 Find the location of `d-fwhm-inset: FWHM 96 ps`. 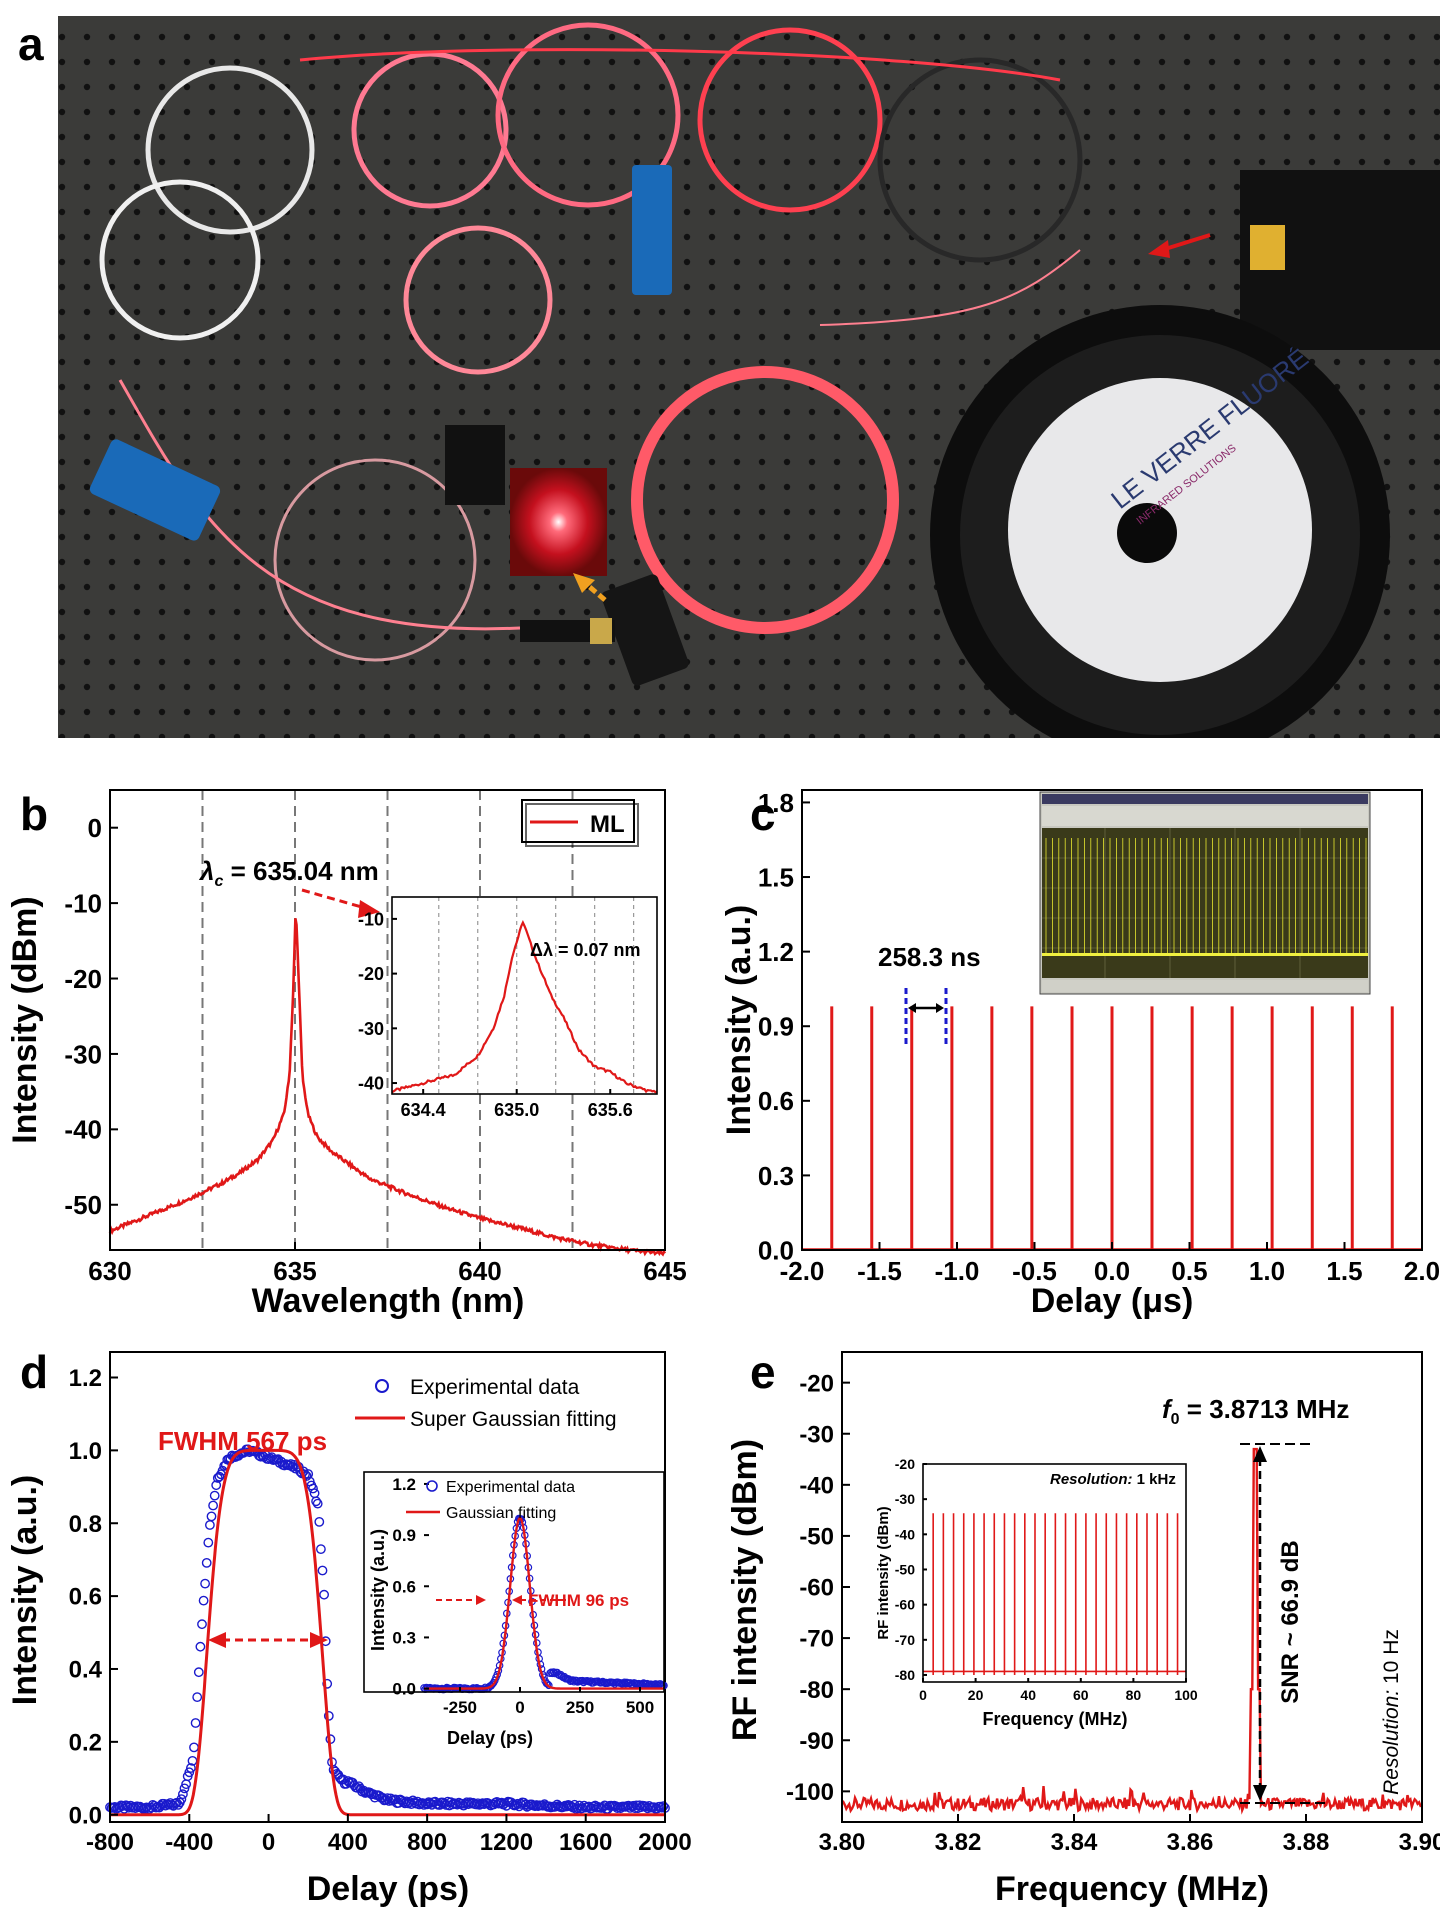

d-fwhm-inset: FWHM 96 ps is located at coordinates (578, 1600).